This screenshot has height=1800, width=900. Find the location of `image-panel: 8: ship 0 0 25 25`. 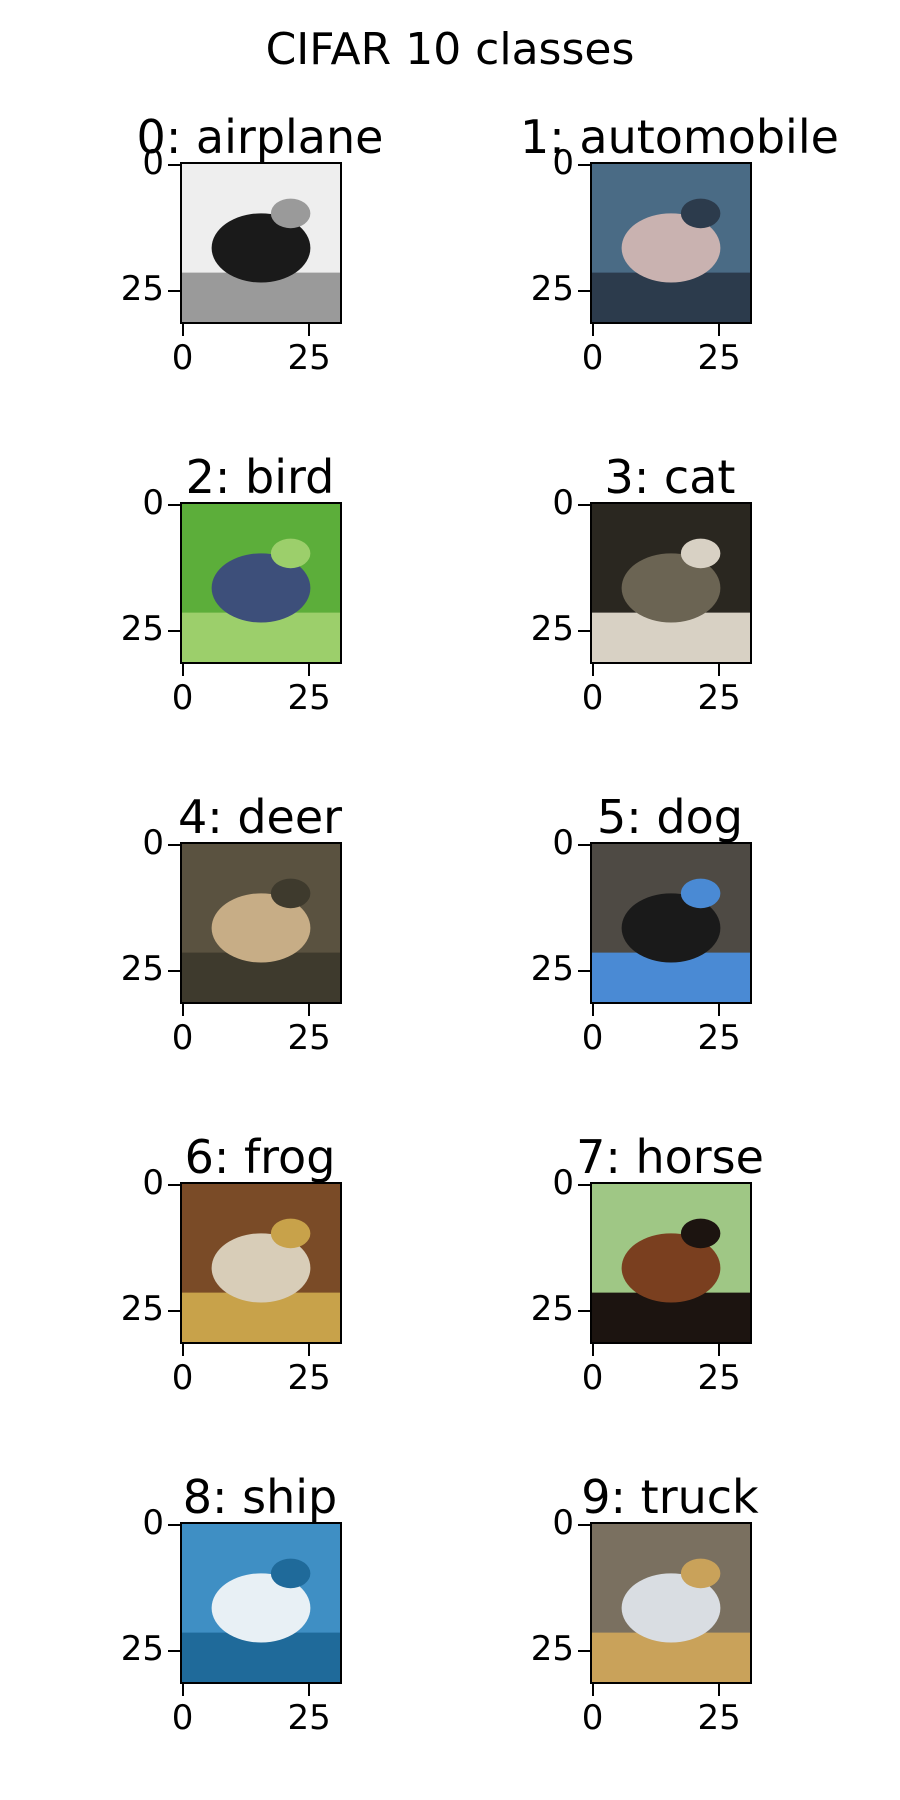

image-panel: 8: ship 0 0 25 25 is located at coordinates (260, 1620).